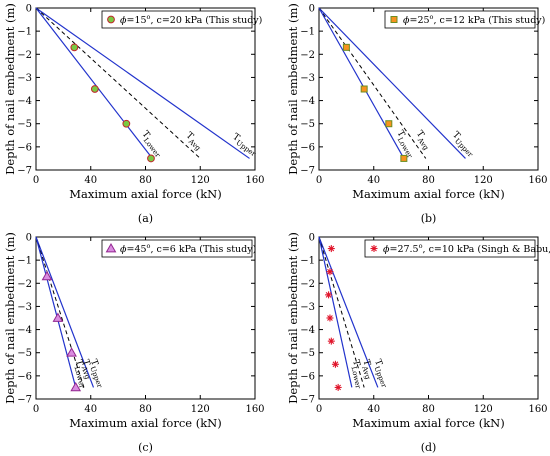 This screenshot has width=550, height=456. Describe the element at coordinates (145, 318) in the screenshot. I see `plot-frame` at that location.